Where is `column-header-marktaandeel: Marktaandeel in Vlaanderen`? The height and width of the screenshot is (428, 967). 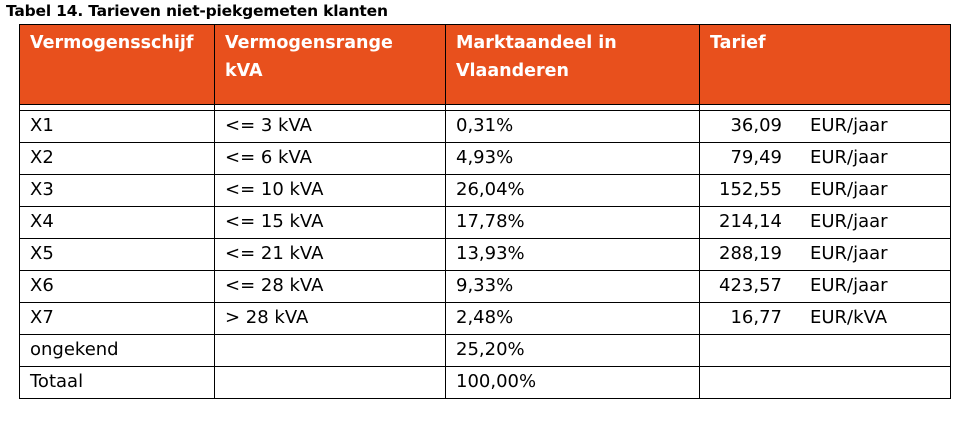 column-header-marktaandeel: Marktaandeel in Vlaanderen is located at coordinates (572, 64).